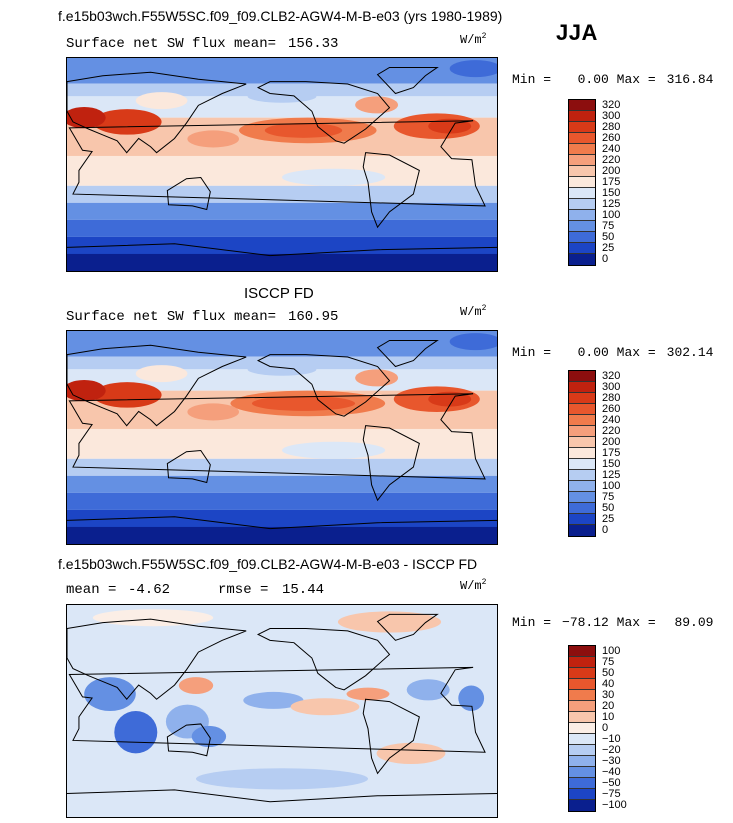 The height and width of the screenshot is (823, 733). I want to click on panel2-subtitle: Surface net SW flux, so click(146, 317).